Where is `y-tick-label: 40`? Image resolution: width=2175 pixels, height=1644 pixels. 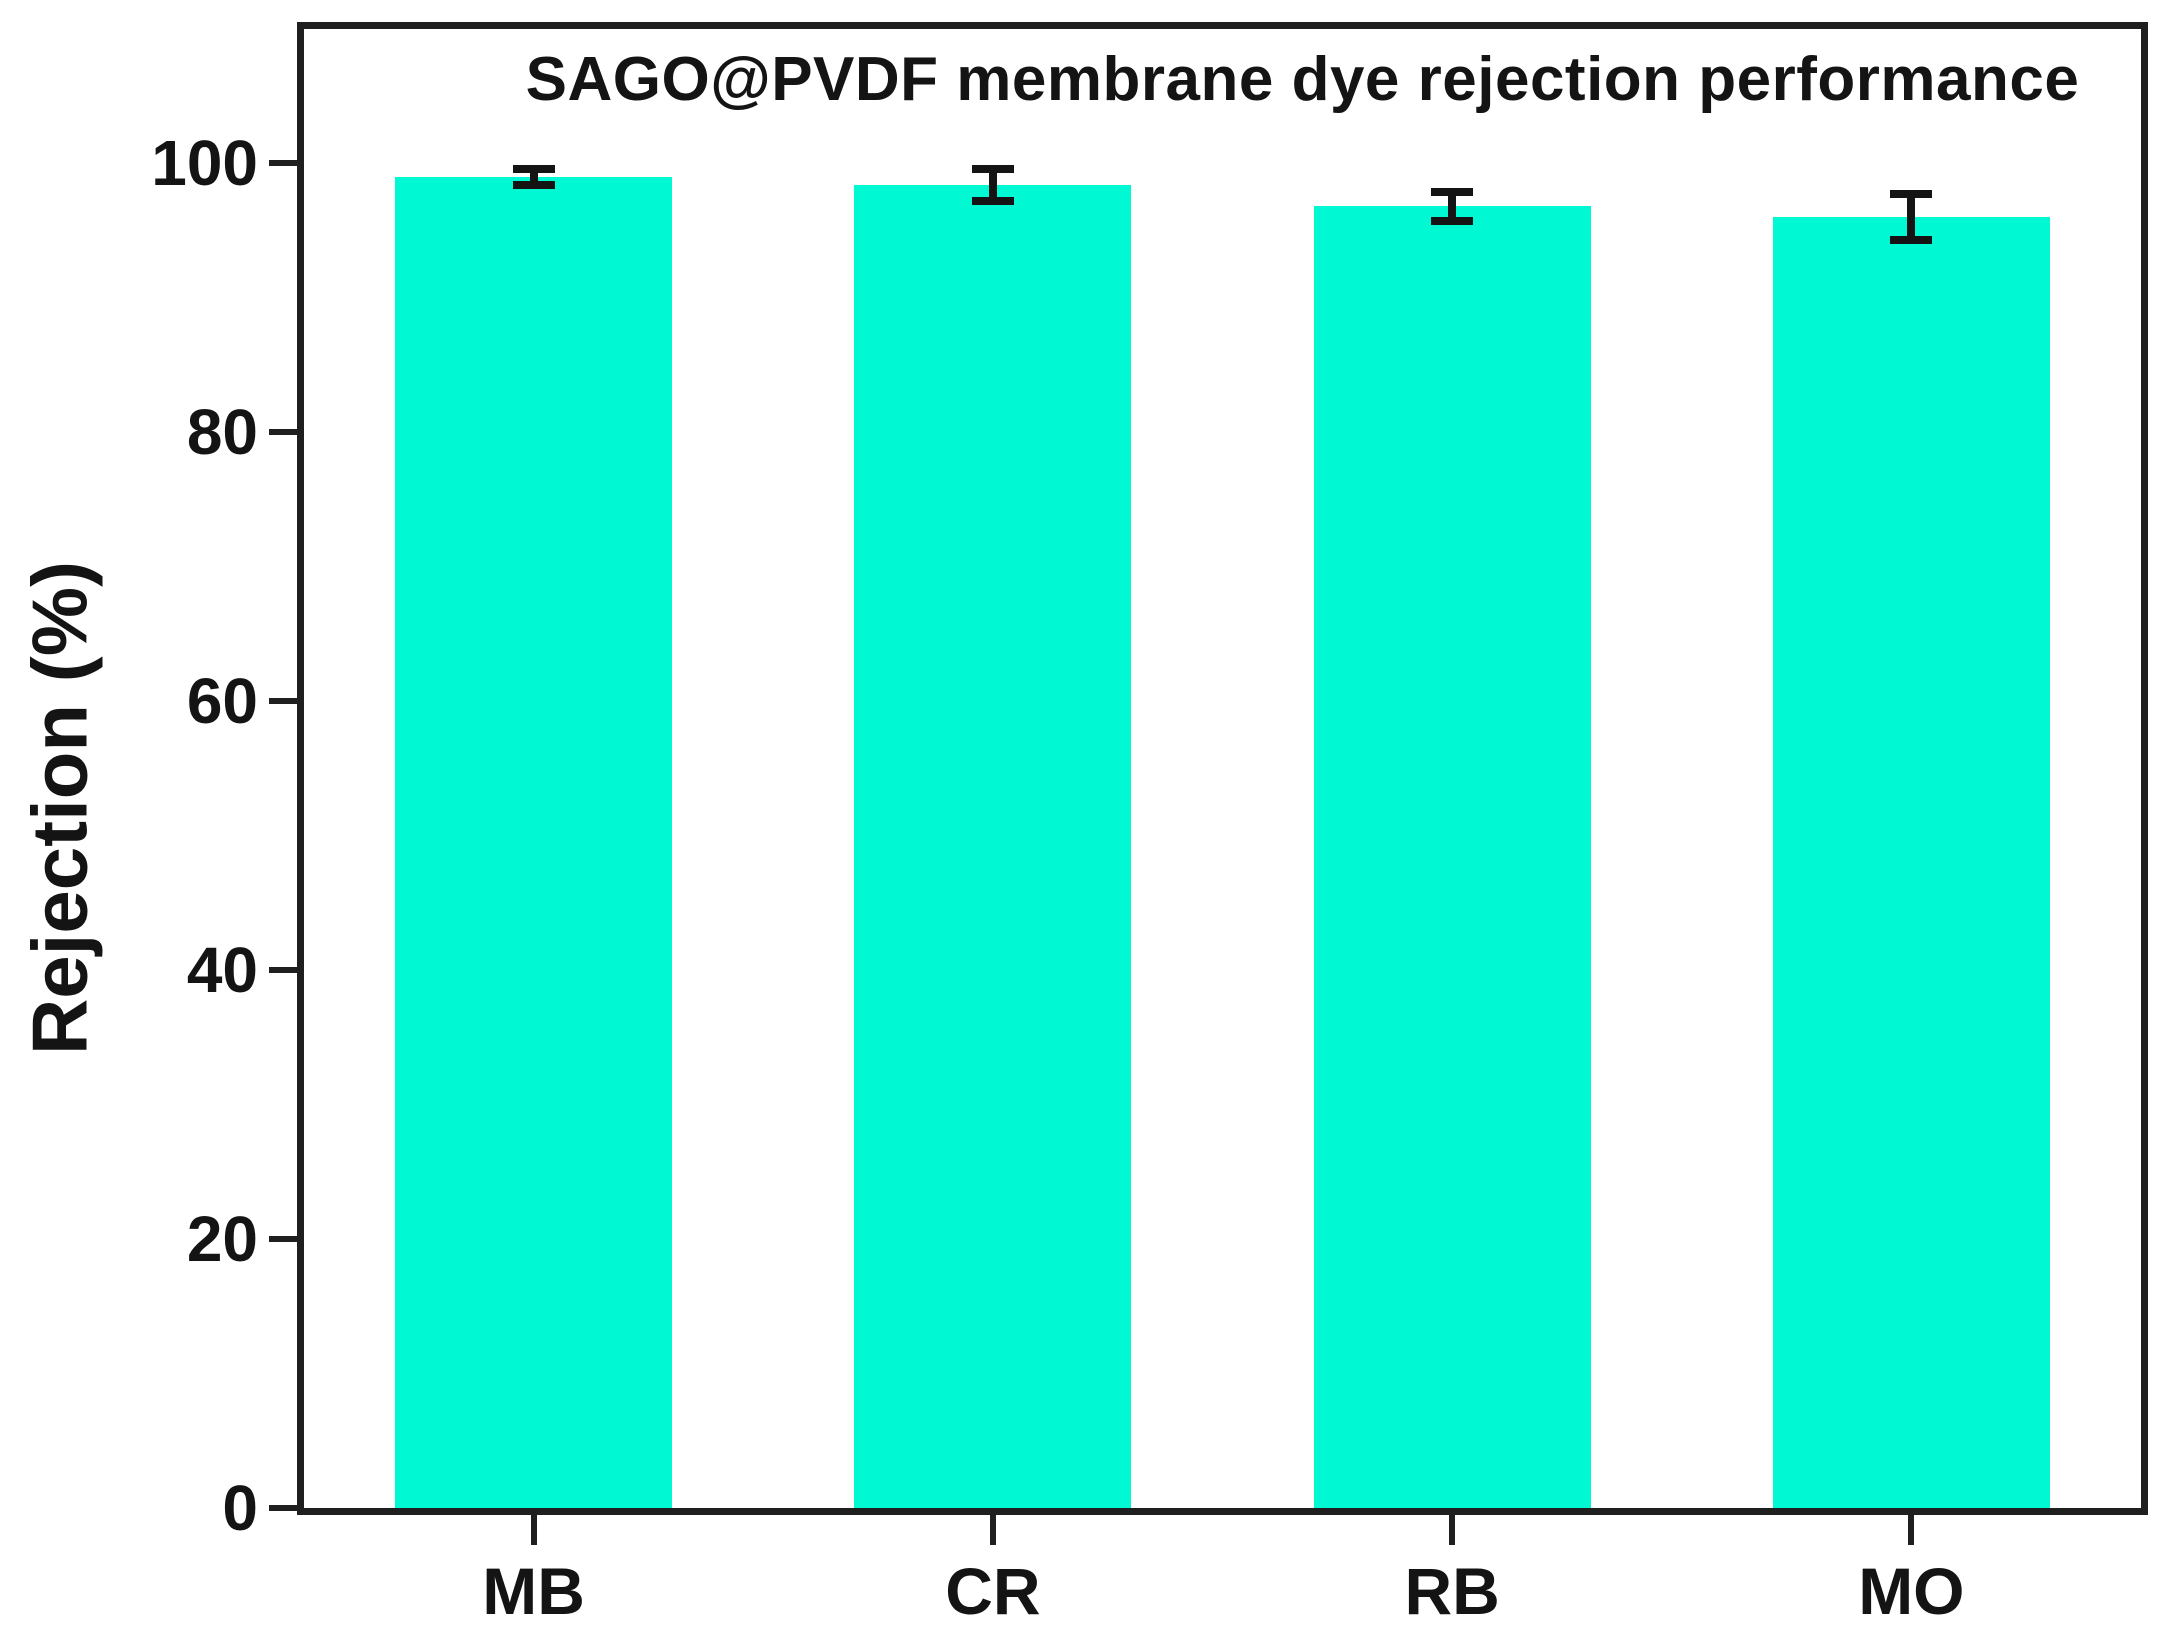 y-tick-label: 40 is located at coordinates (222, 970).